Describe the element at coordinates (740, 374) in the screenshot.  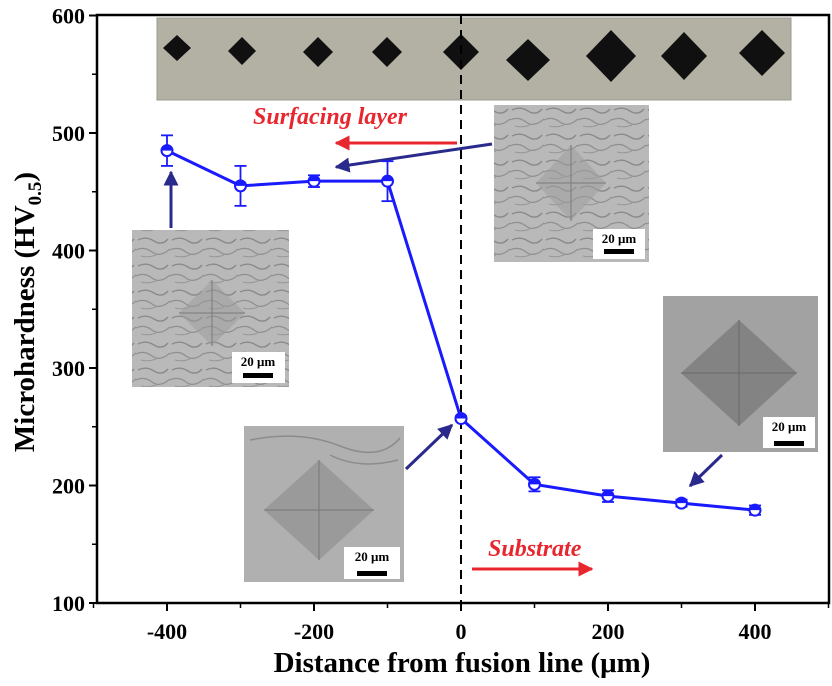
I see `micrograph-right: 20 μm` at that location.